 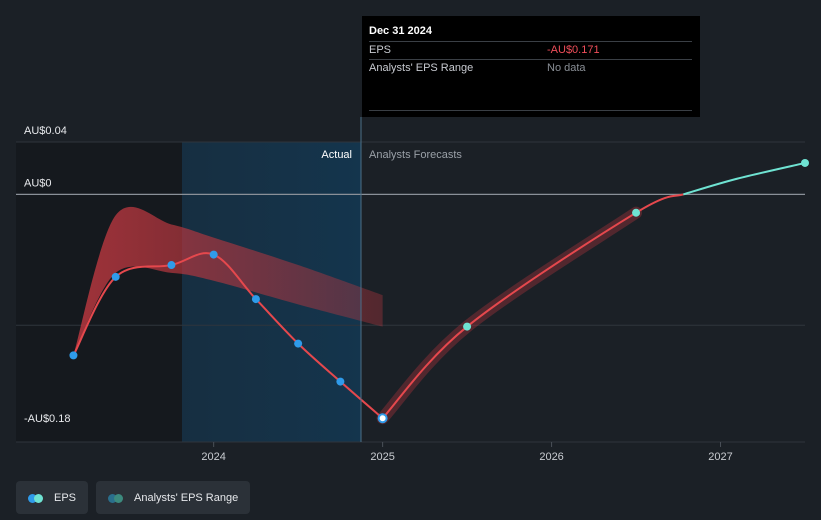 What do you see at coordinates (530, 50) in the screenshot?
I see `tooltip-row-eps: EPS -AU$0.171` at bounding box center [530, 50].